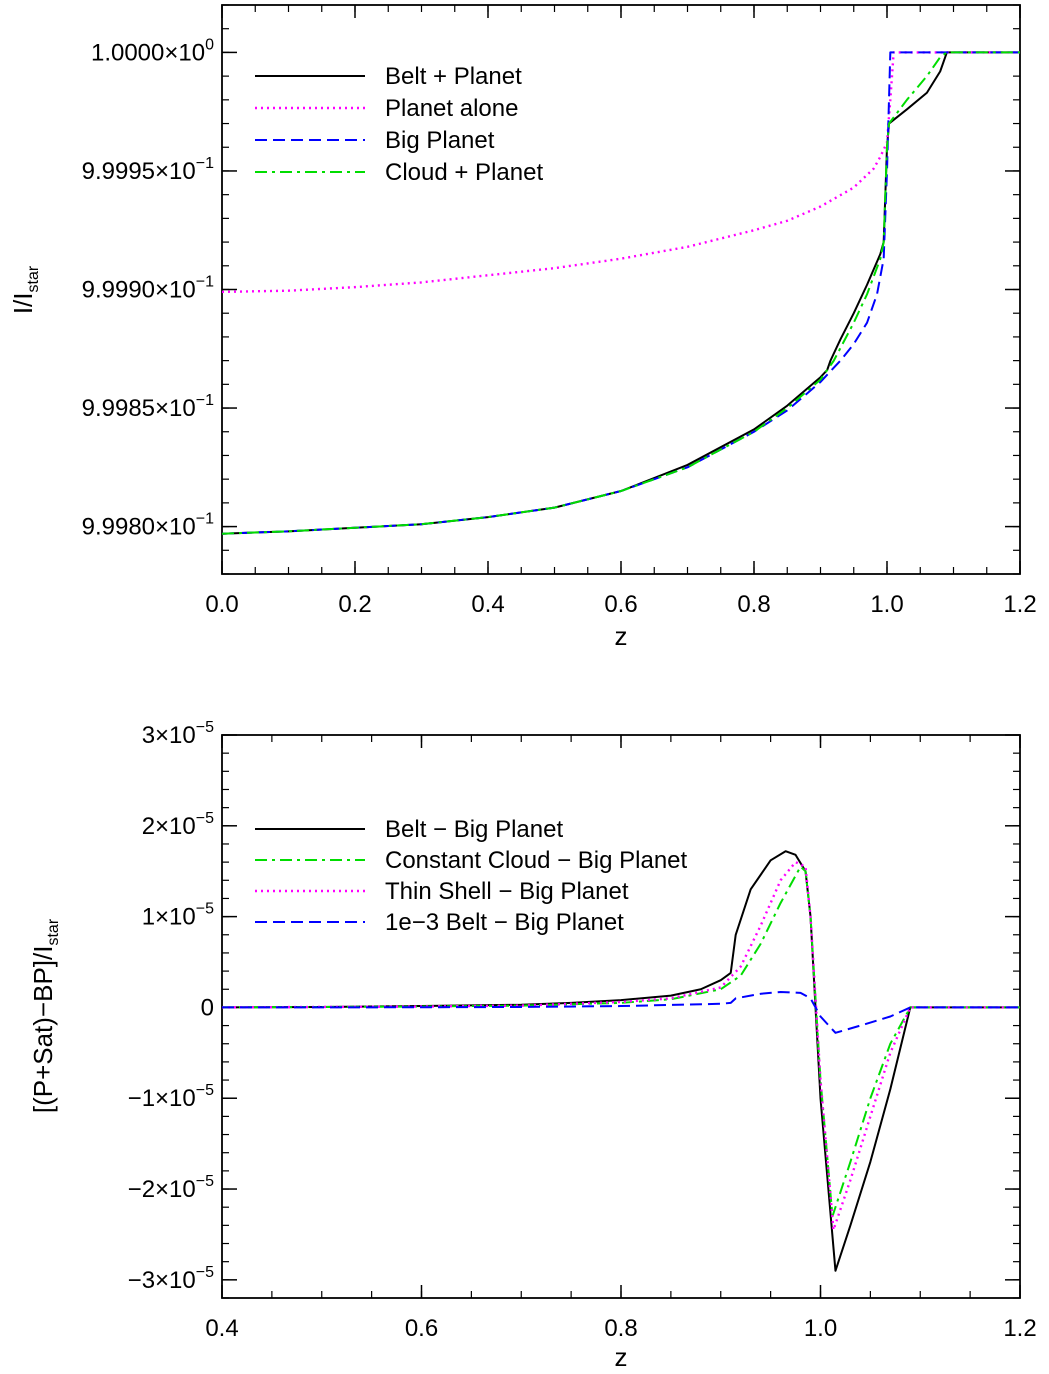 The width and height of the screenshot is (1049, 1374). What do you see at coordinates (504, 922) in the screenshot?
I see `legend-label-1e-3-belt-big-planet: 1e−3 Belt − Big Planet` at bounding box center [504, 922].